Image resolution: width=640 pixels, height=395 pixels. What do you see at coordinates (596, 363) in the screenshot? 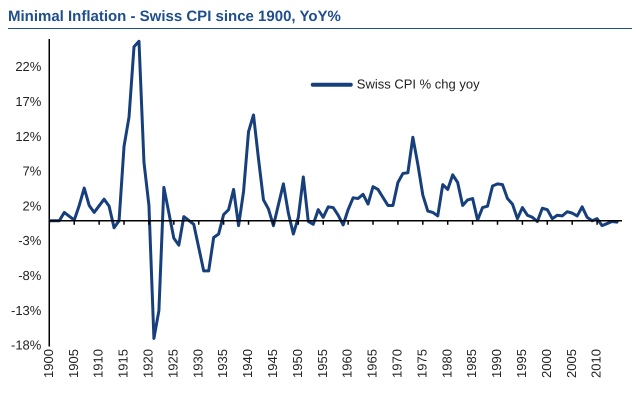
I see `x-tick-label: 2010` at bounding box center [596, 363].